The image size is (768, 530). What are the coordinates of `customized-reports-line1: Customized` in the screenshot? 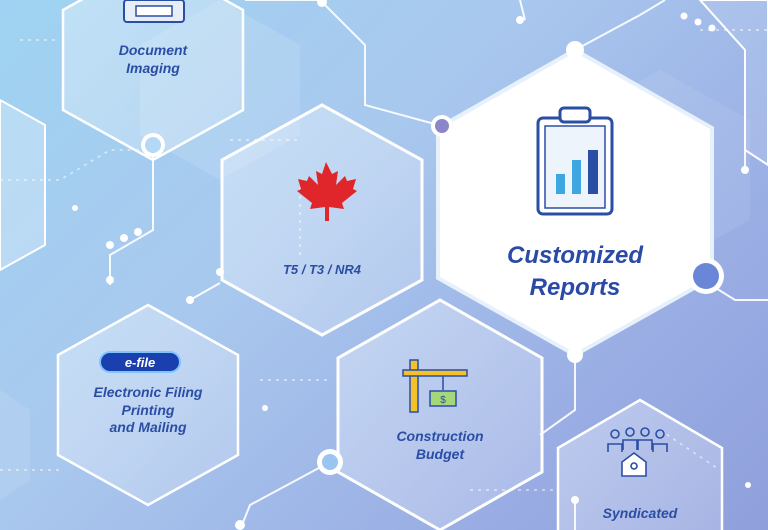 It's located at (574, 255).